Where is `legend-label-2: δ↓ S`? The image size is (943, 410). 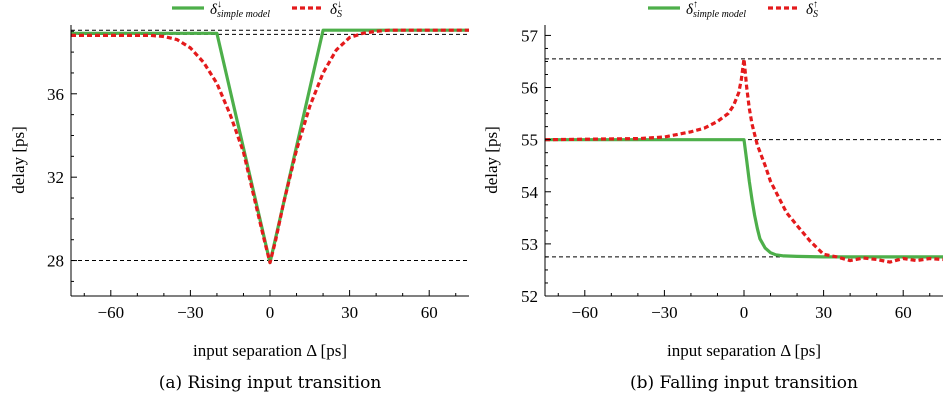
legend-label-2: δ↓ S is located at coordinates (336, 10).